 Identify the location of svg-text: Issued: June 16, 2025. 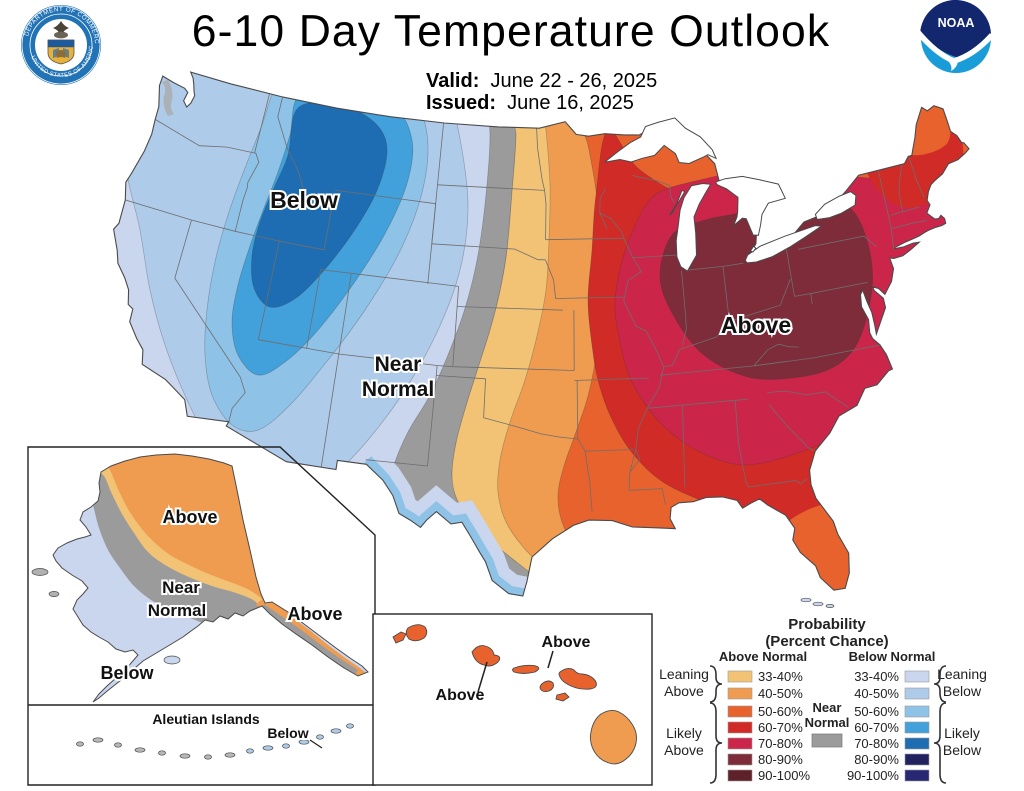
(530, 103).